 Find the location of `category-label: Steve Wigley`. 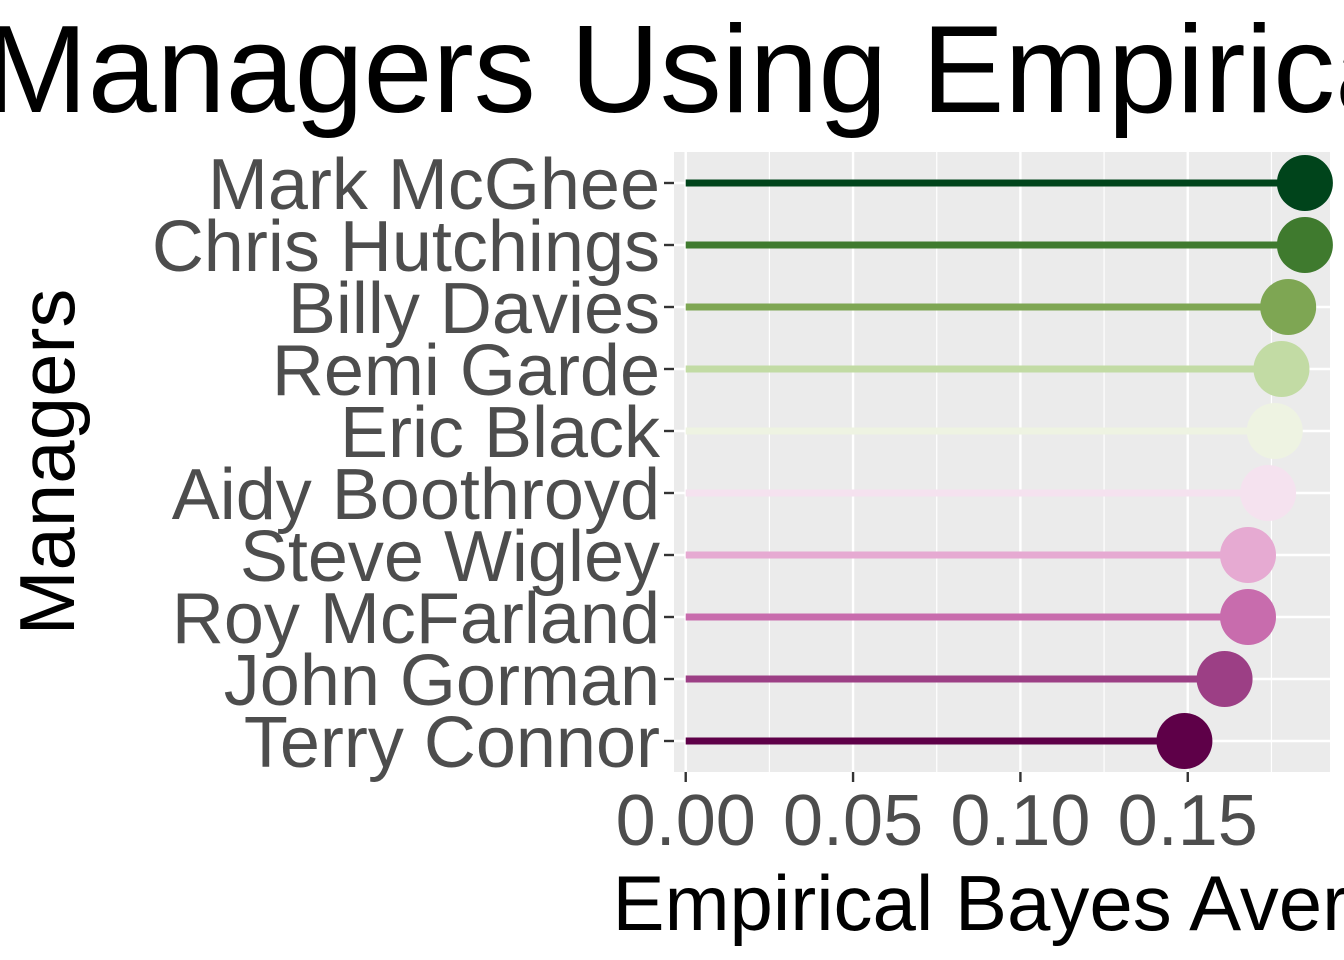

category-label: Steve Wigley is located at coordinates (450, 557).